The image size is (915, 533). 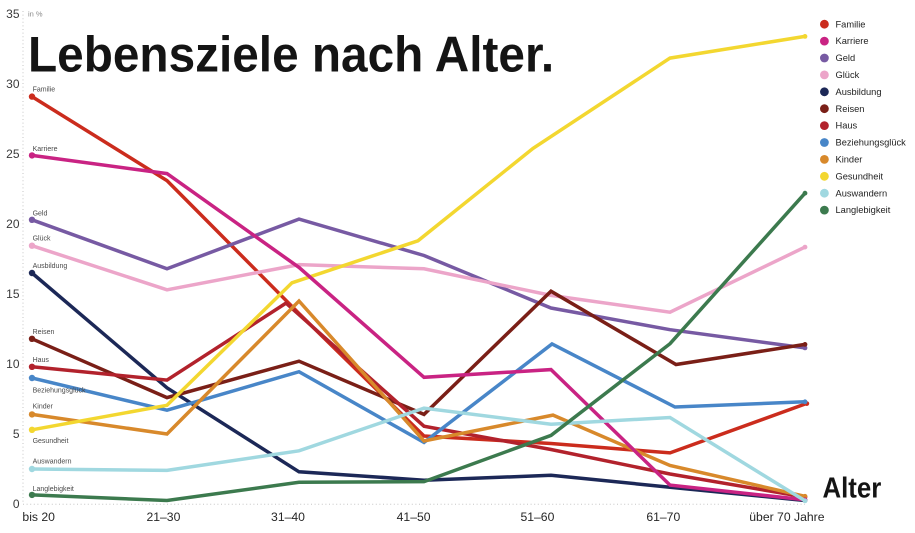 I want to click on svg-text: 15, so click(x=13, y=294).